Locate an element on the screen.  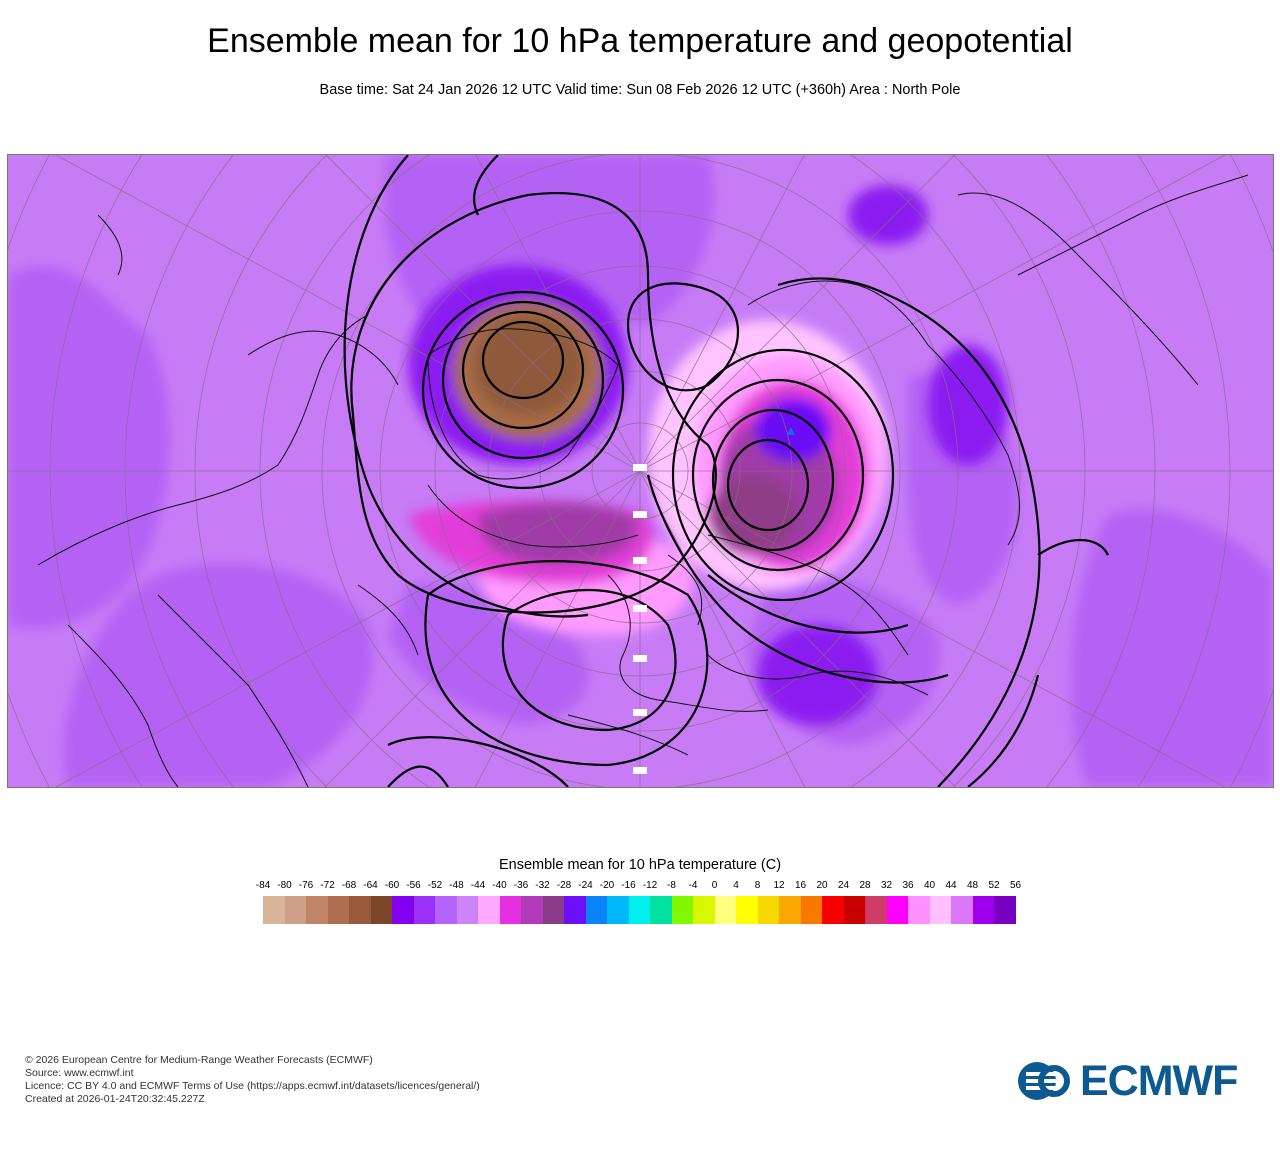
legend-tick-label: 4 is located at coordinates (736, 885).